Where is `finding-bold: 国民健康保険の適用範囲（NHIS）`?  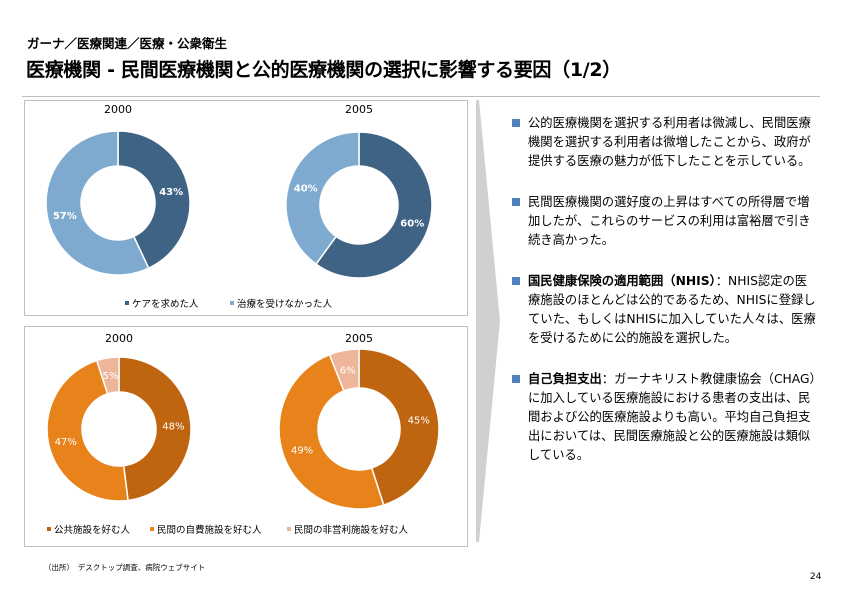
finding-bold: 国民健康保険の適用範囲（NHIS） is located at coordinates (622, 281).